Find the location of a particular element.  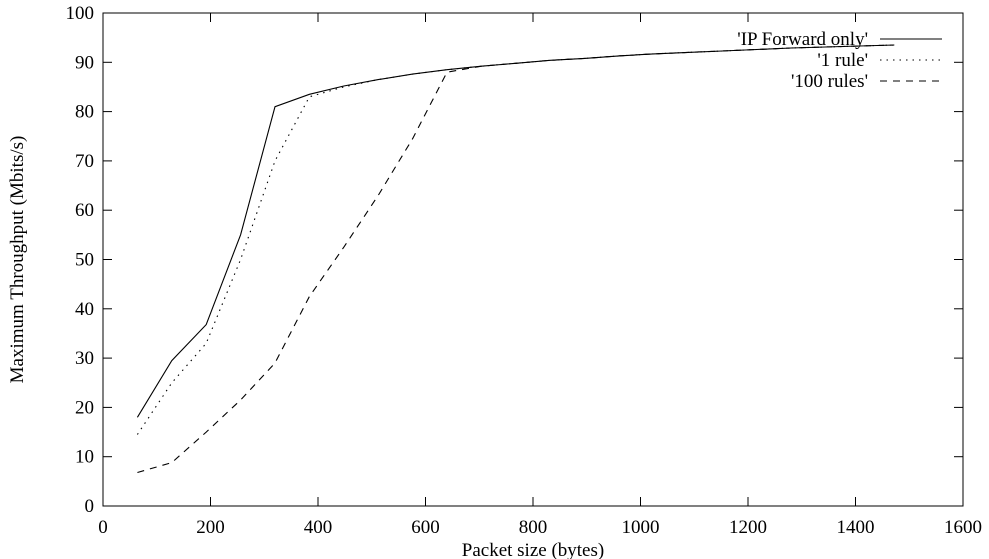

x-tick-label: 1200 is located at coordinates (748, 527).